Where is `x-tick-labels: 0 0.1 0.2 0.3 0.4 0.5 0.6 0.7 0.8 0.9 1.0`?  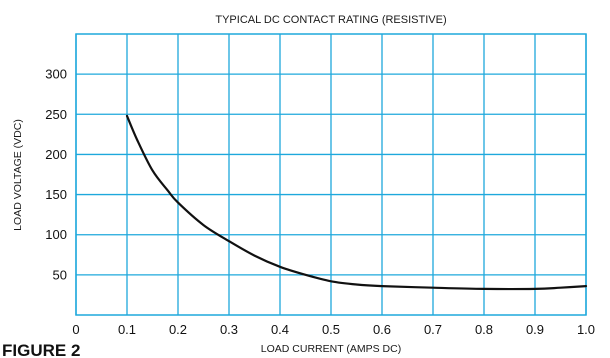 x-tick-labels: 0 0.1 0.2 0.3 0.4 0.5 0.6 0.7 0.8 0.9 1.0 is located at coordinates (333, 329).